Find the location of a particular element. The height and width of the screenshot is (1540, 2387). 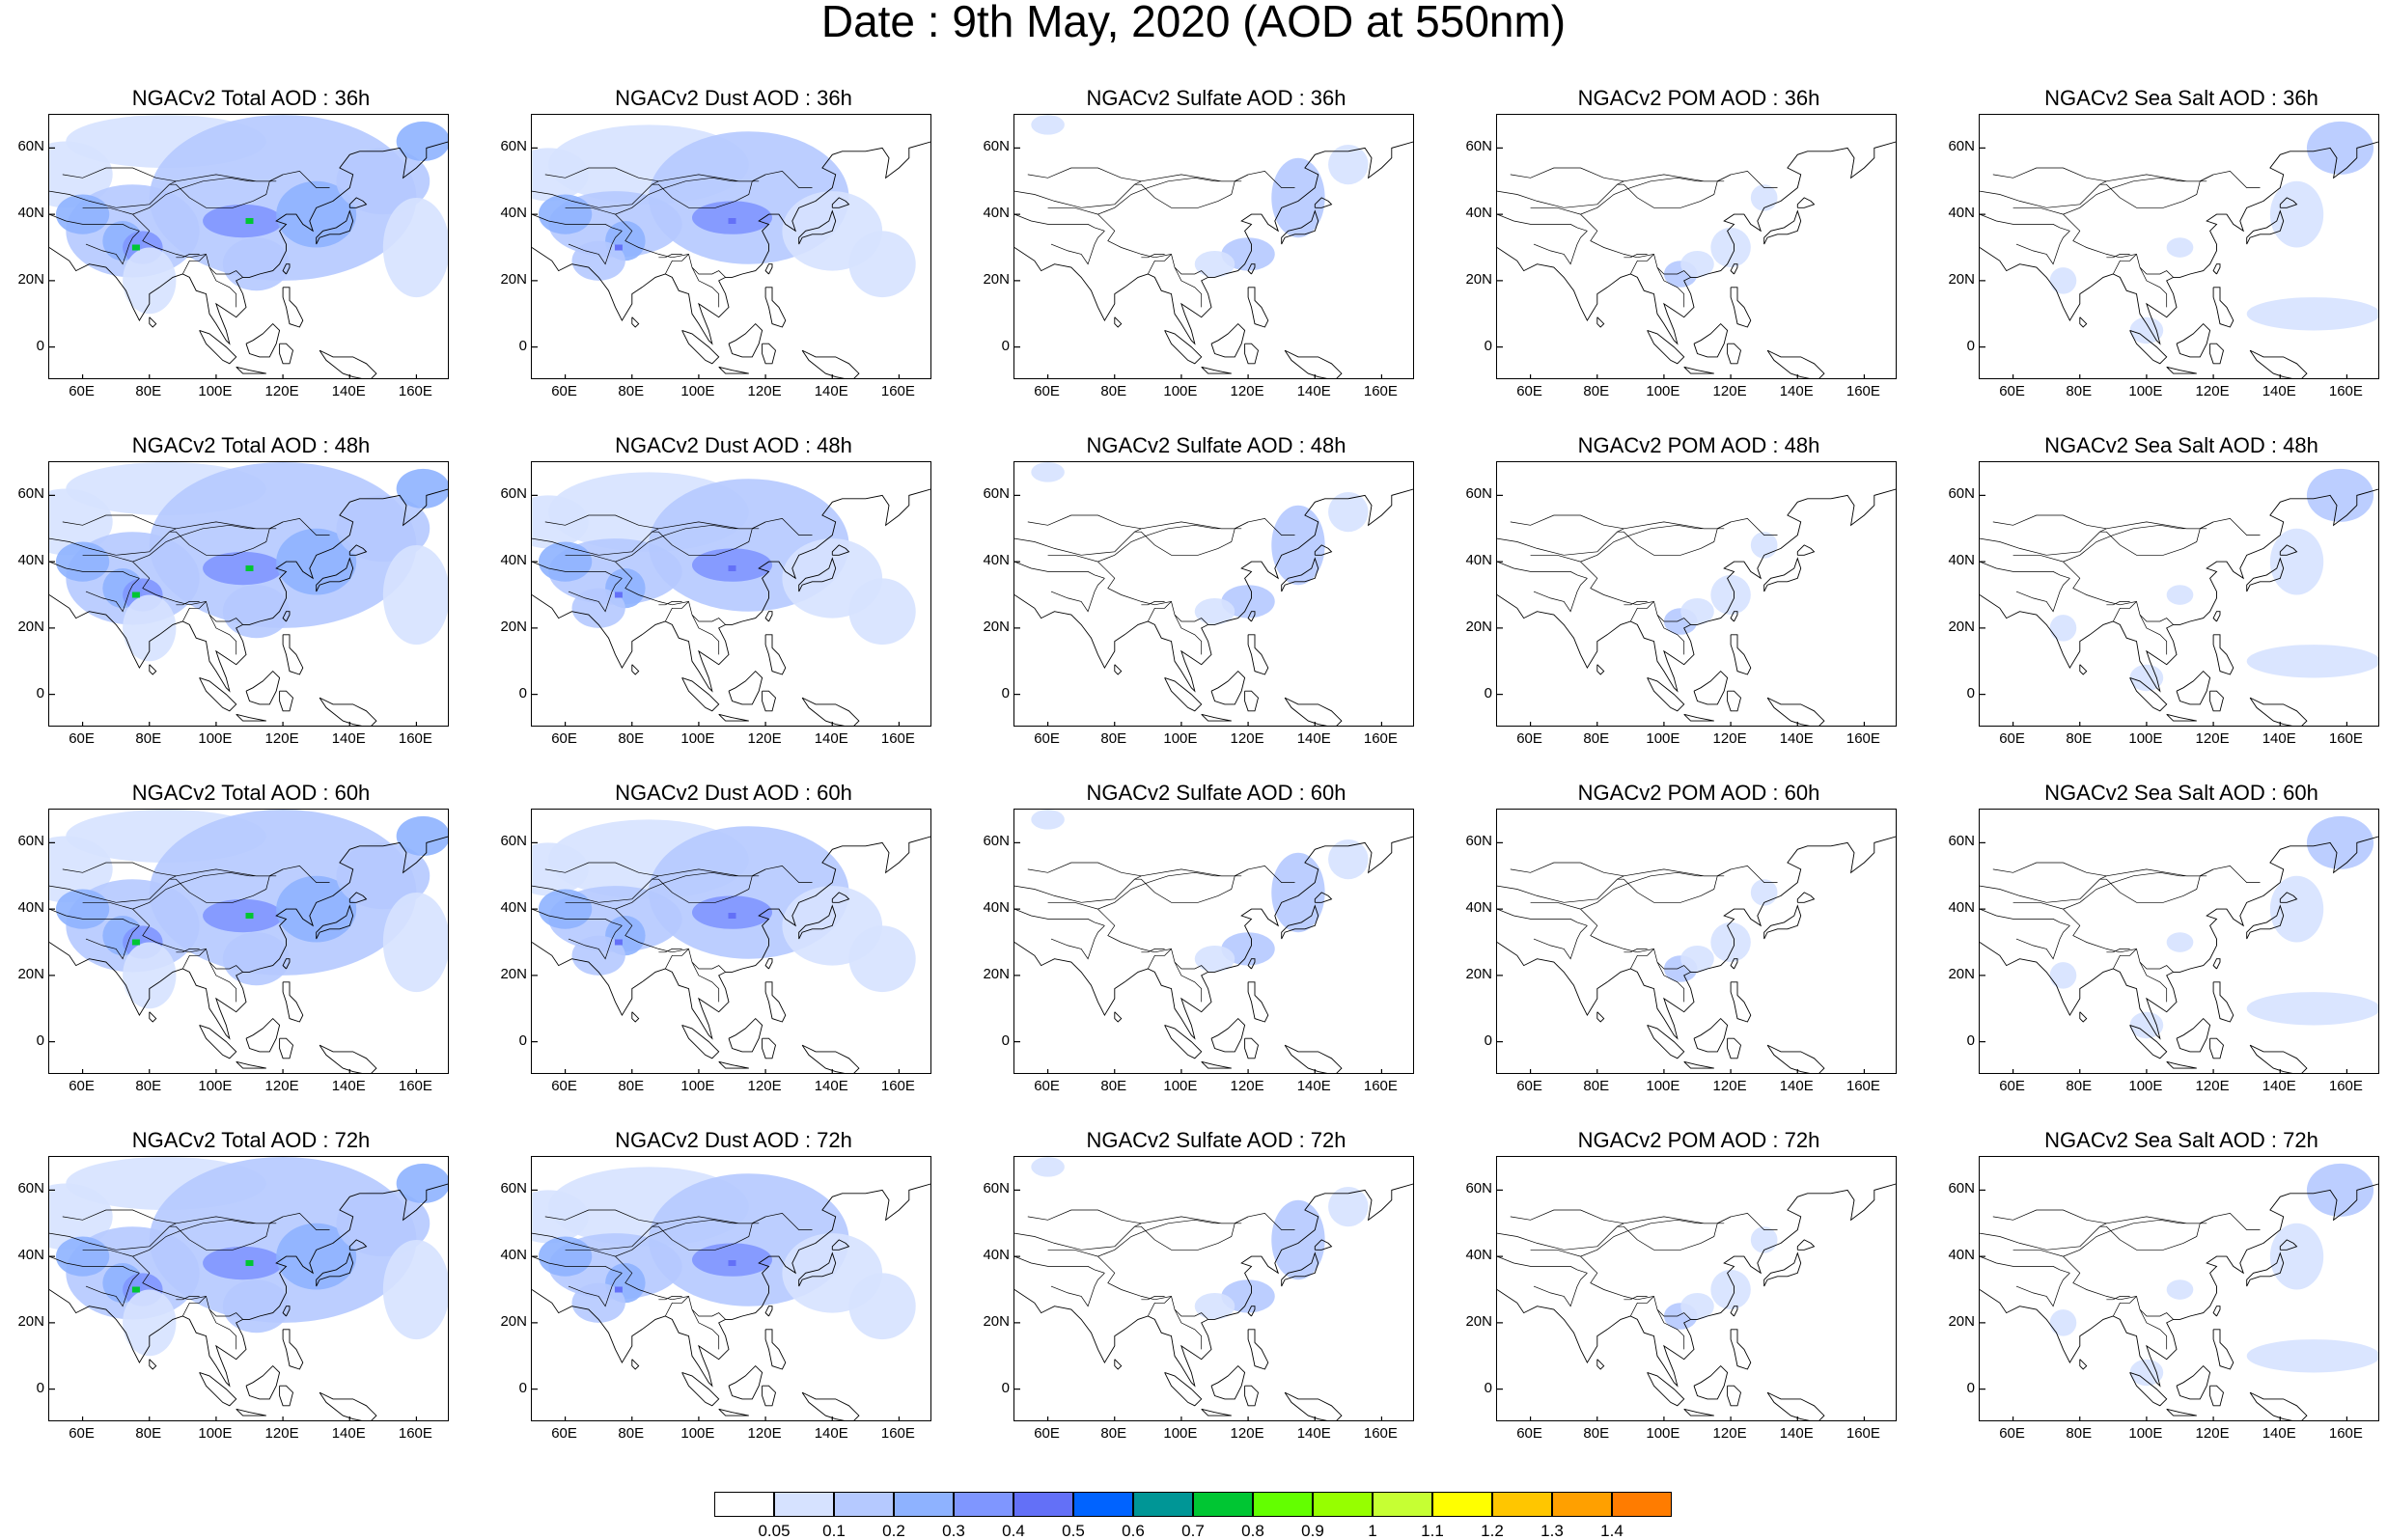

panel-title: NGACv2 Sulfate AOD : 60h is located at coordinates (1216, 793).